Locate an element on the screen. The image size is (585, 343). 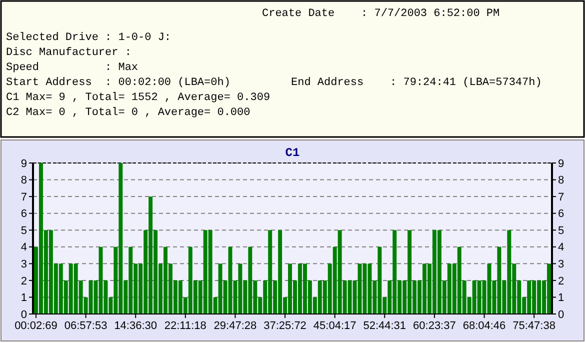
text: End Address : 79:24:41 (LBA=57347h) is located at coordinates (416, 83).